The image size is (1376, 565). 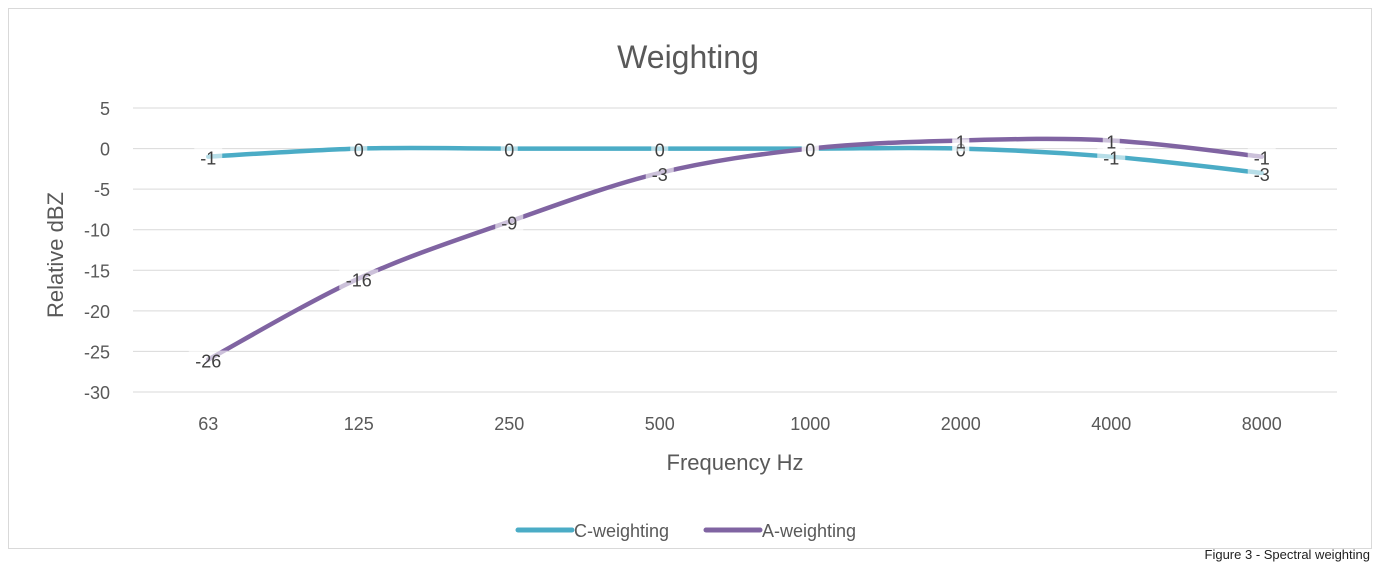 What do you see at coordinates (97, 271) in the screenshot?
I see `y-tick-label: -15` at bounding box center [97, 271].